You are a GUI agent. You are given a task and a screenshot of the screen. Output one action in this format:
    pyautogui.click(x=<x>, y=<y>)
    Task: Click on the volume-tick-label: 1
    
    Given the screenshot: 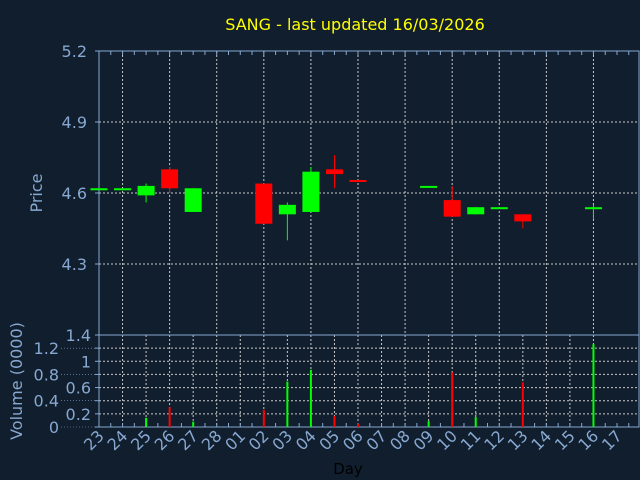 What is the action you would take?
    pyautogui.click(x=86, y=361)
    